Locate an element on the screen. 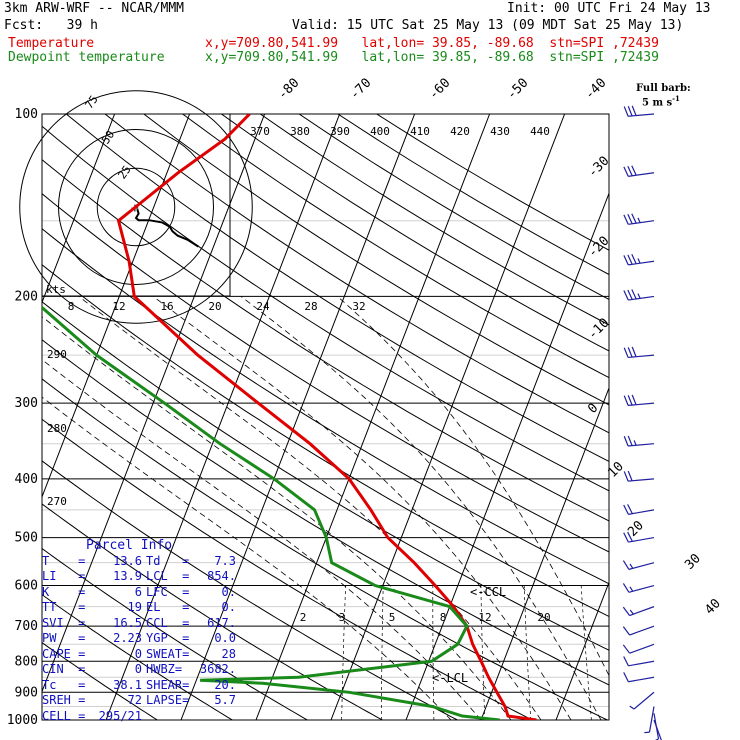 This screenshot has width=740, height=740. mixing-ratio-line is located at coordinates (382, 652).